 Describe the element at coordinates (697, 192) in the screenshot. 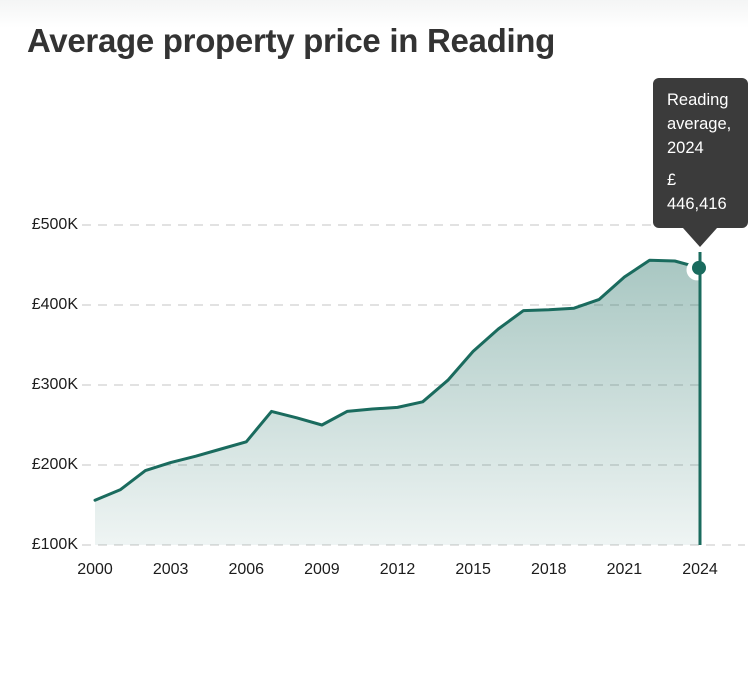

I see `tooltip-value: £ 446,416` at that location.